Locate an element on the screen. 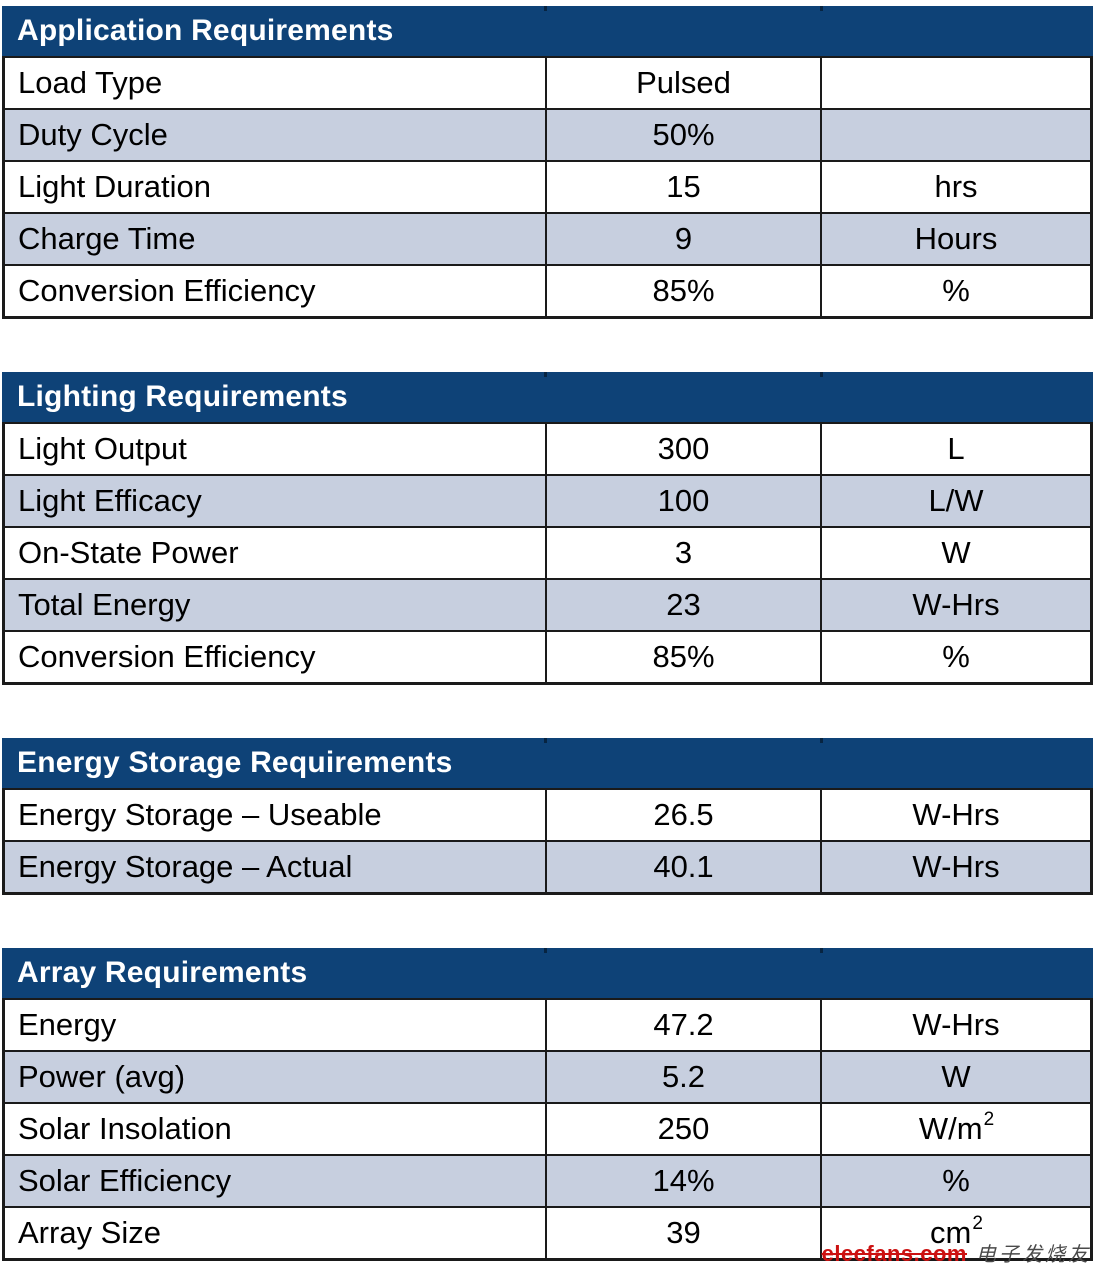 Image resolution: width=1096 pixels, height=1282 pixels. table-title: Lighting Requirements is located at coordinates (182, 396).